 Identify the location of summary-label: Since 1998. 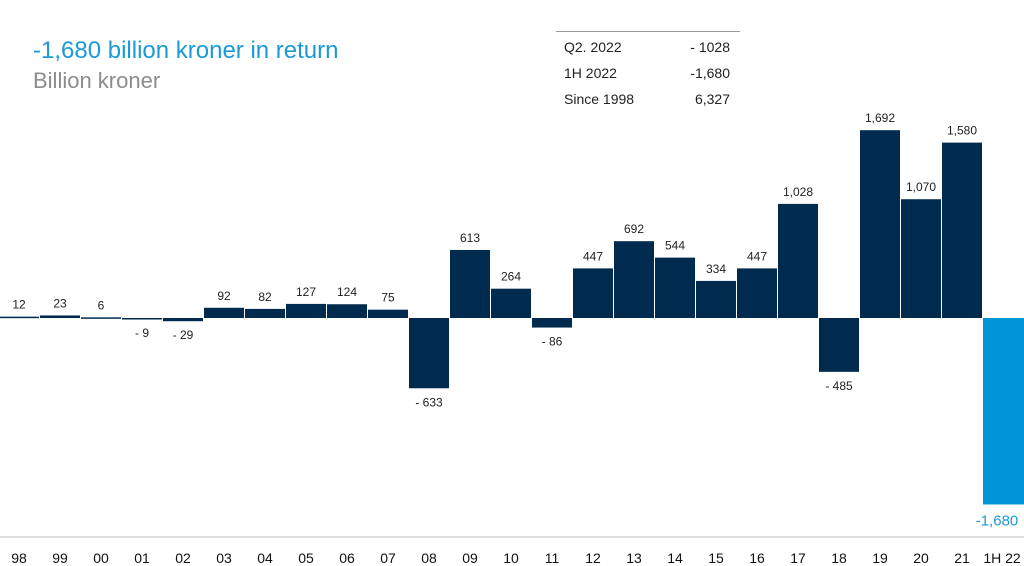
(599, 99).